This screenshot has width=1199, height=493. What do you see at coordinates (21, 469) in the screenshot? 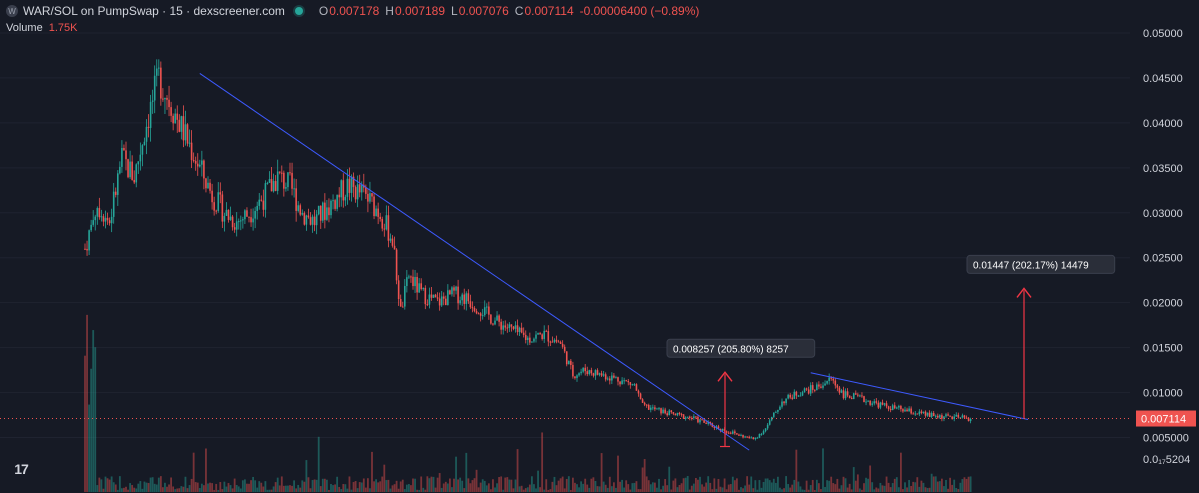
I see `tradingview-logo: 17` at bounding box center [21, 469].